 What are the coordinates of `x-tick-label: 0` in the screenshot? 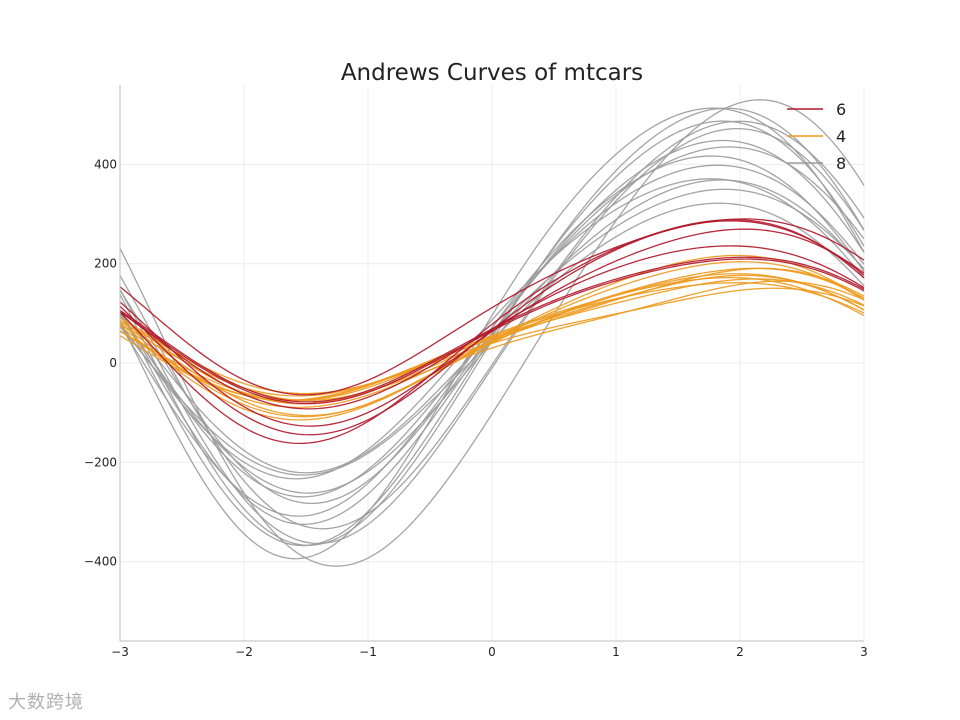 It's located at (492, 652).